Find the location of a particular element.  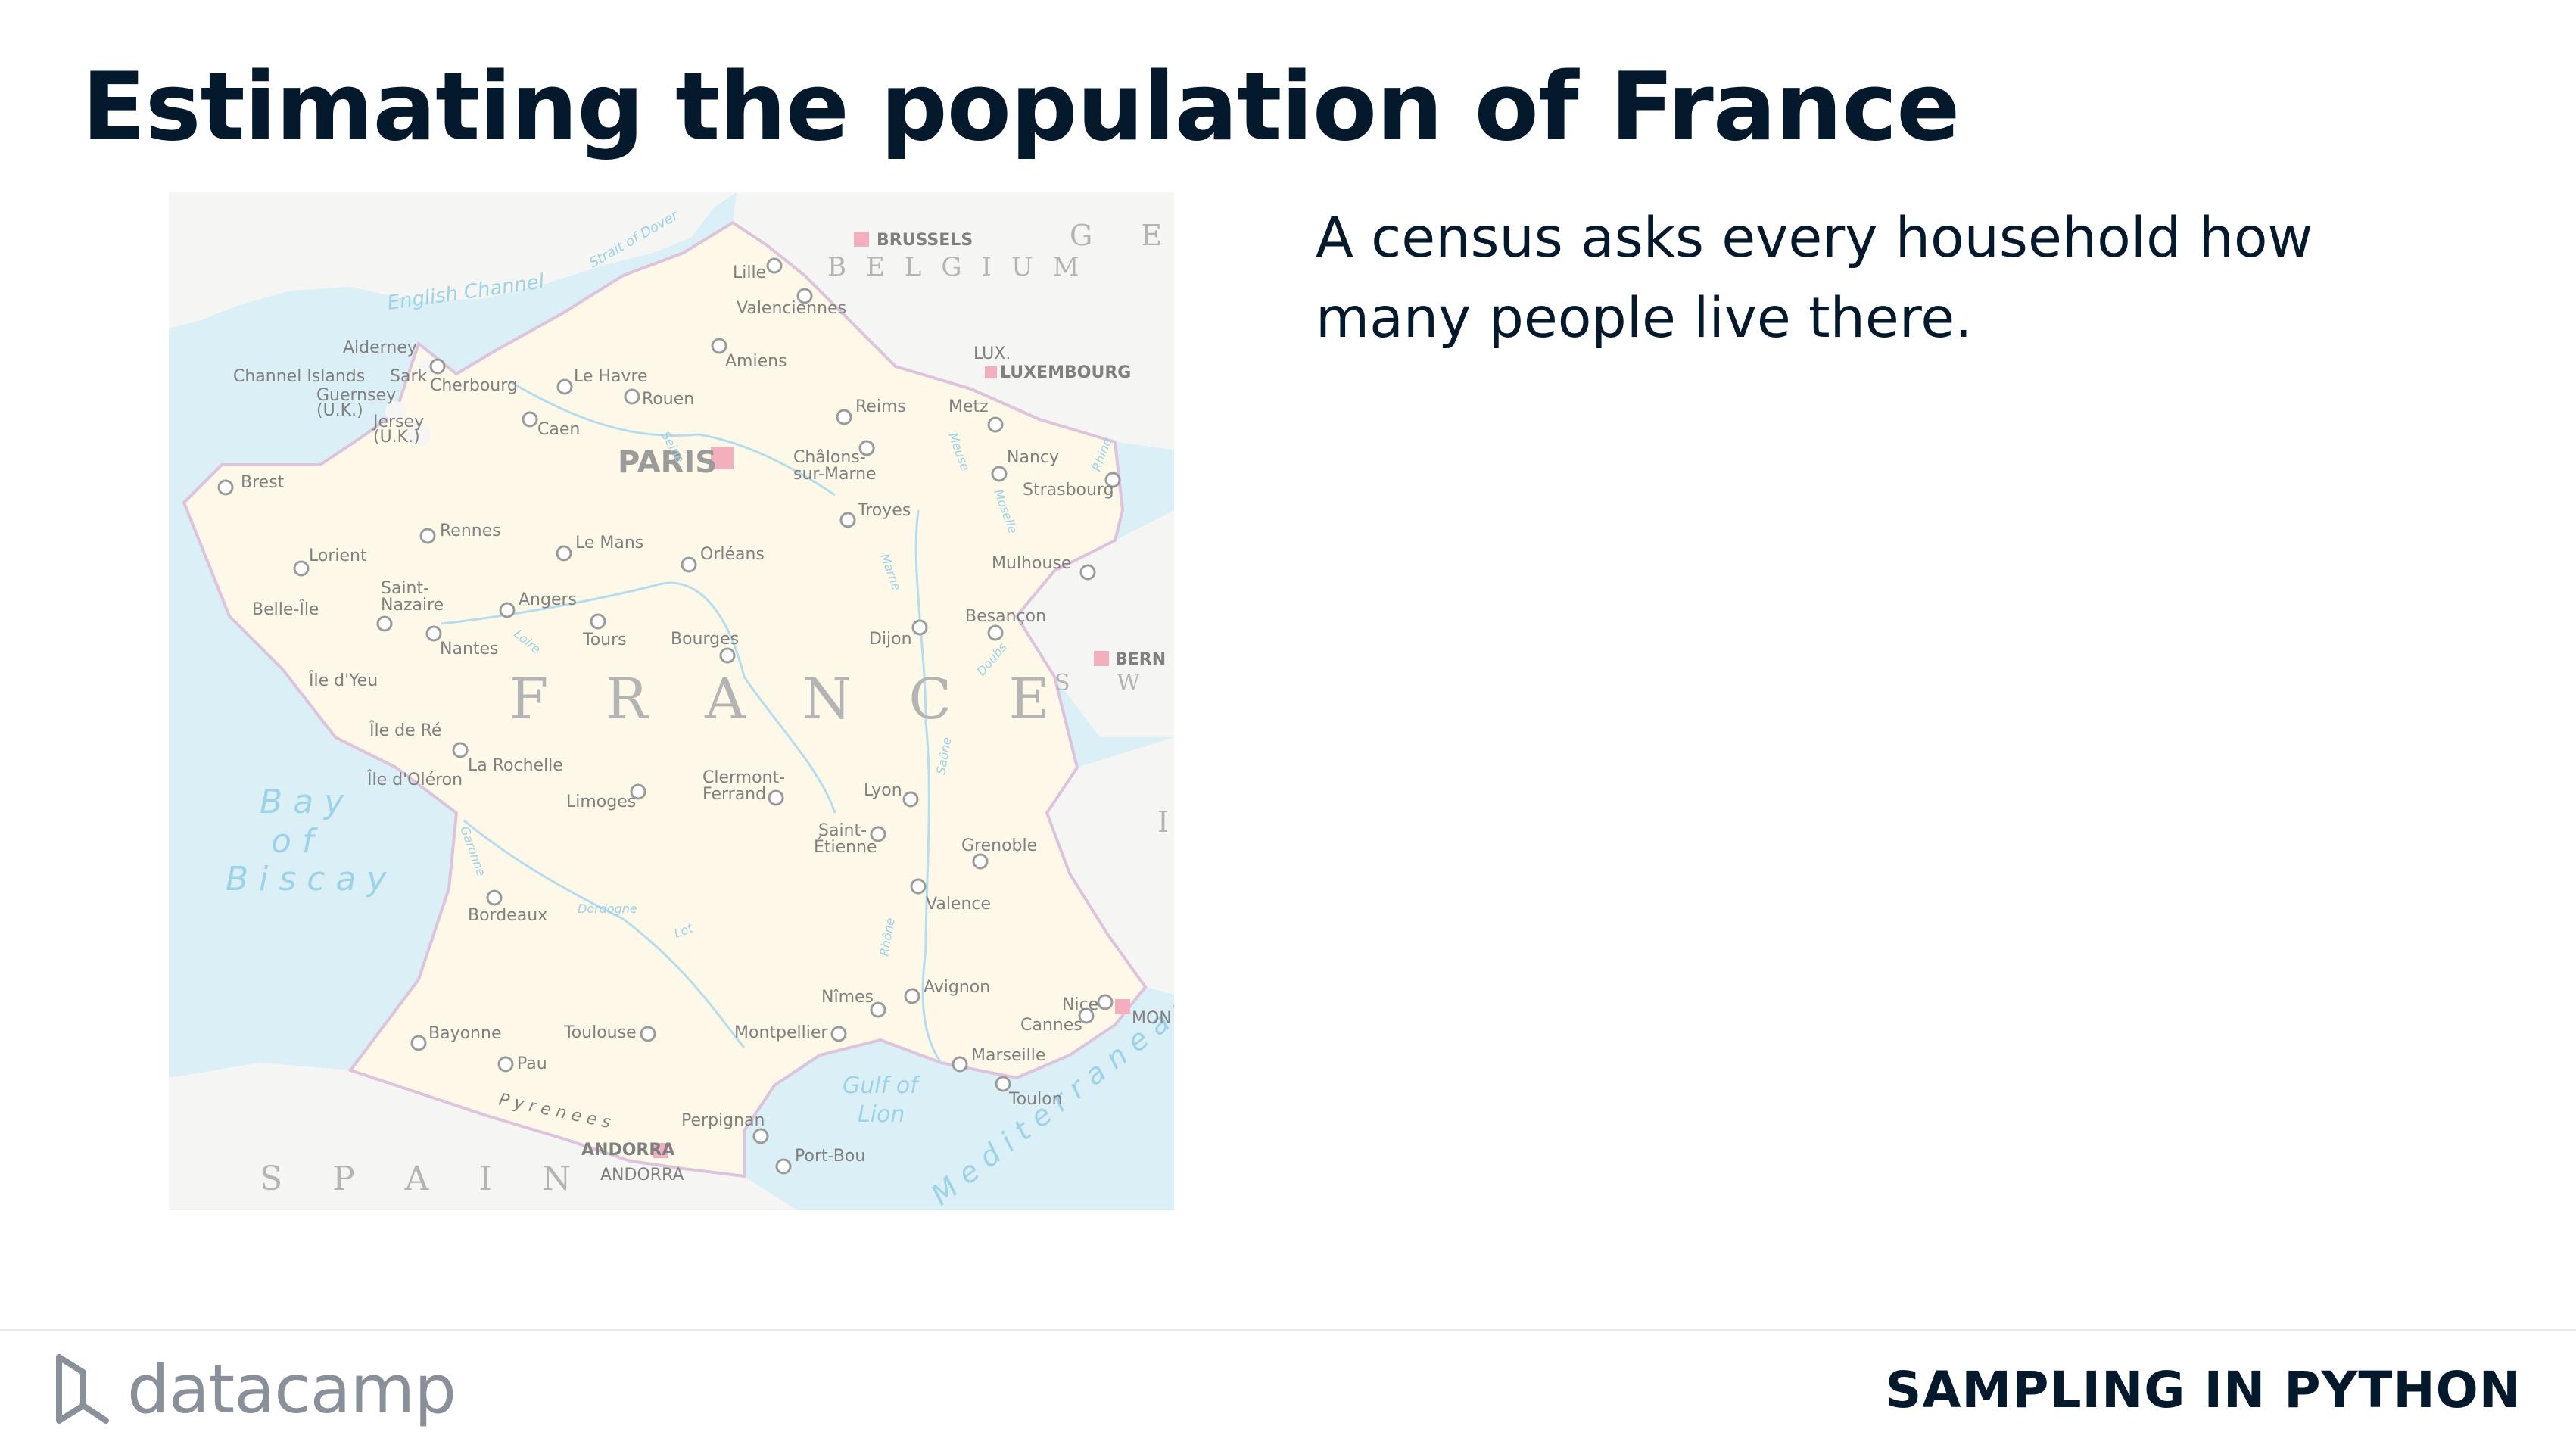

label-saint-nazaire-2: Nazaire is located at coordinates (412, 606).